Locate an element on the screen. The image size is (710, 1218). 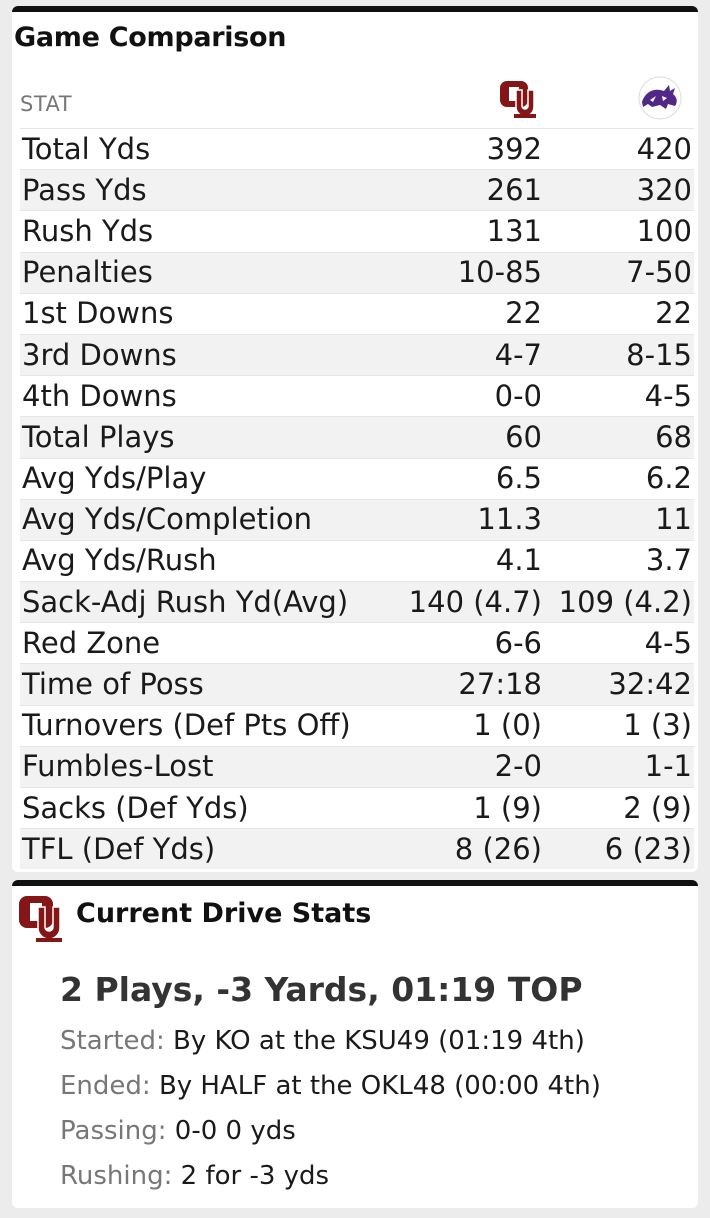
oklahoma-value: 131 is located at coordinates (468, 231).